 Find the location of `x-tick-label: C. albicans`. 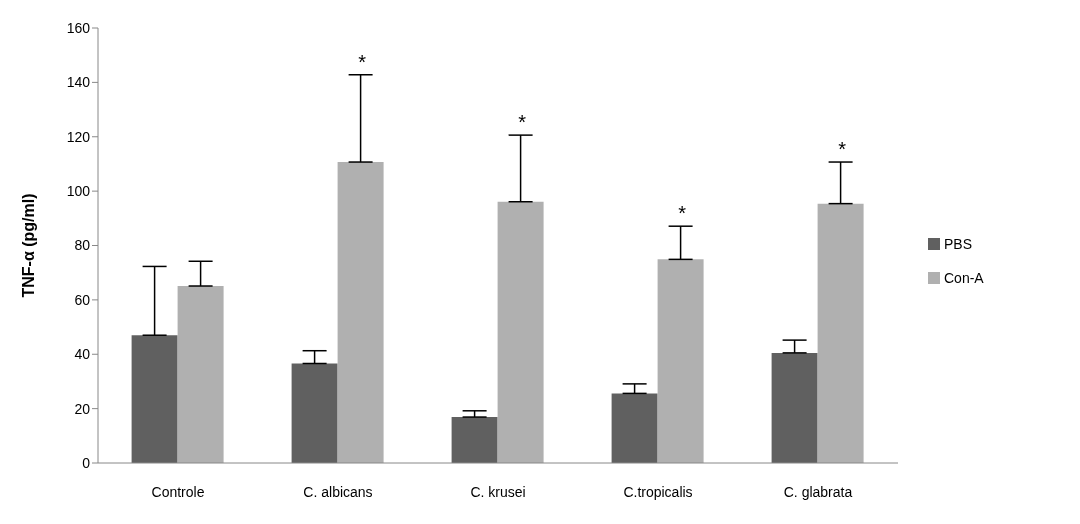

x-tick-label: C. albicans is located at coordinates (338, 491).